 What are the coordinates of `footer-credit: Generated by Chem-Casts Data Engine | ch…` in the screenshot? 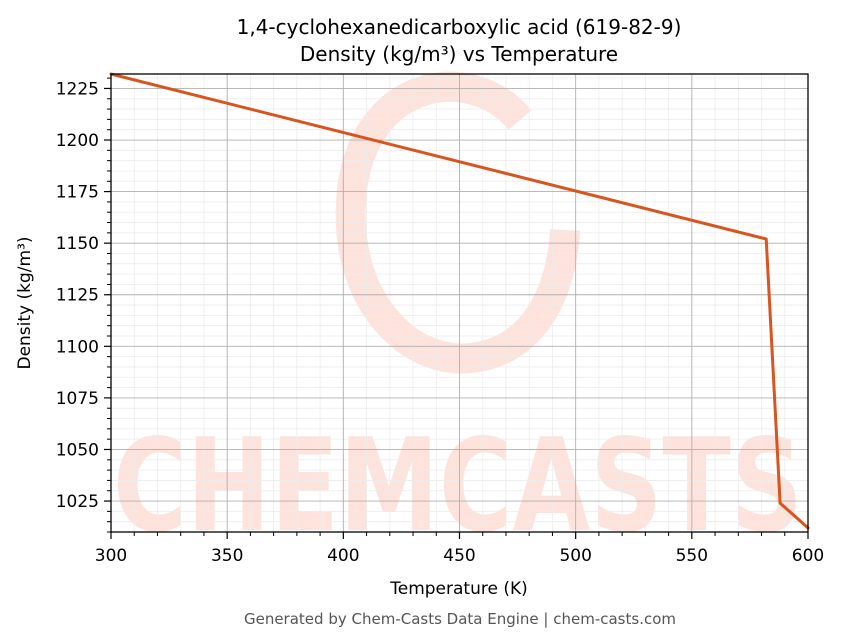 It's located at (460, 619).